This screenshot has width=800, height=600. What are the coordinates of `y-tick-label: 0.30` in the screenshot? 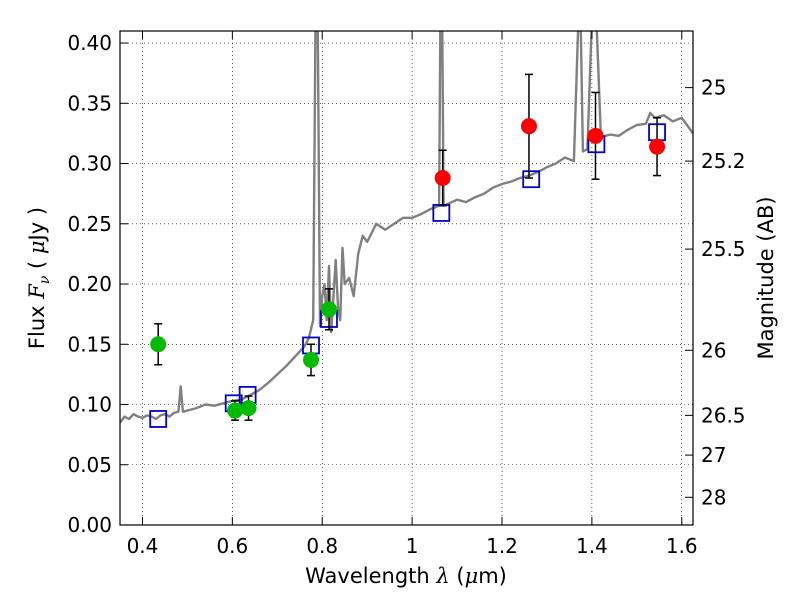 It's located at (89, 164).